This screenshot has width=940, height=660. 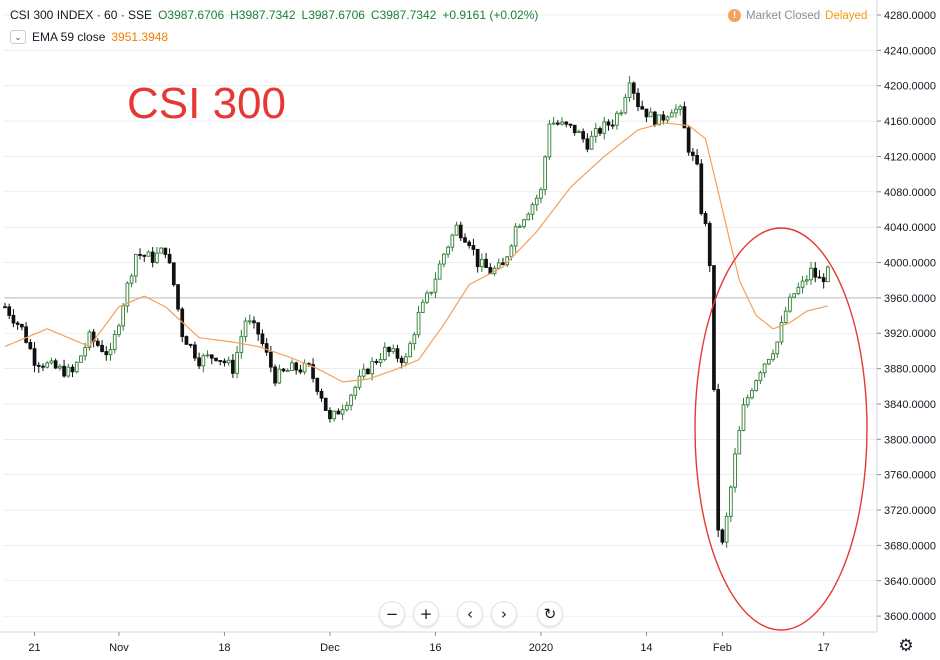 What do you see at coordinates (550, 614) in the screenshot?
I see `reset-chart-button: ↻` at bounding box center [550, 614].